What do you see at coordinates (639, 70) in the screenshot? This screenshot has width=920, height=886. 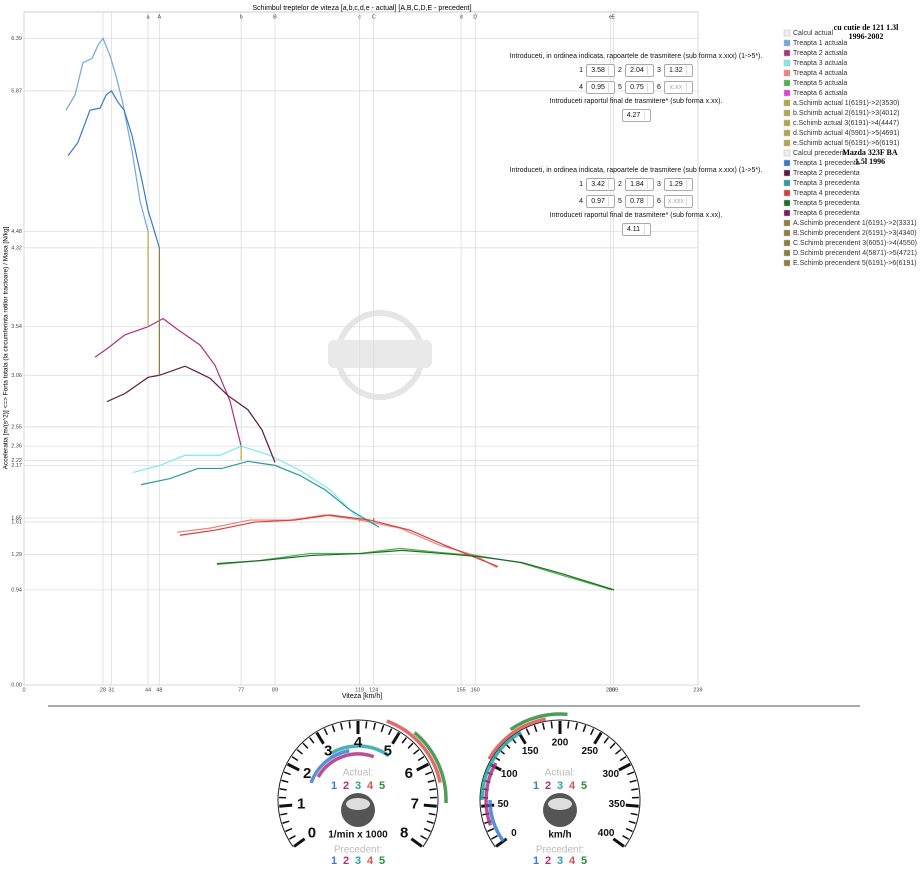 I see `ratio-input: 2.04` at bounding box center [639, 70].